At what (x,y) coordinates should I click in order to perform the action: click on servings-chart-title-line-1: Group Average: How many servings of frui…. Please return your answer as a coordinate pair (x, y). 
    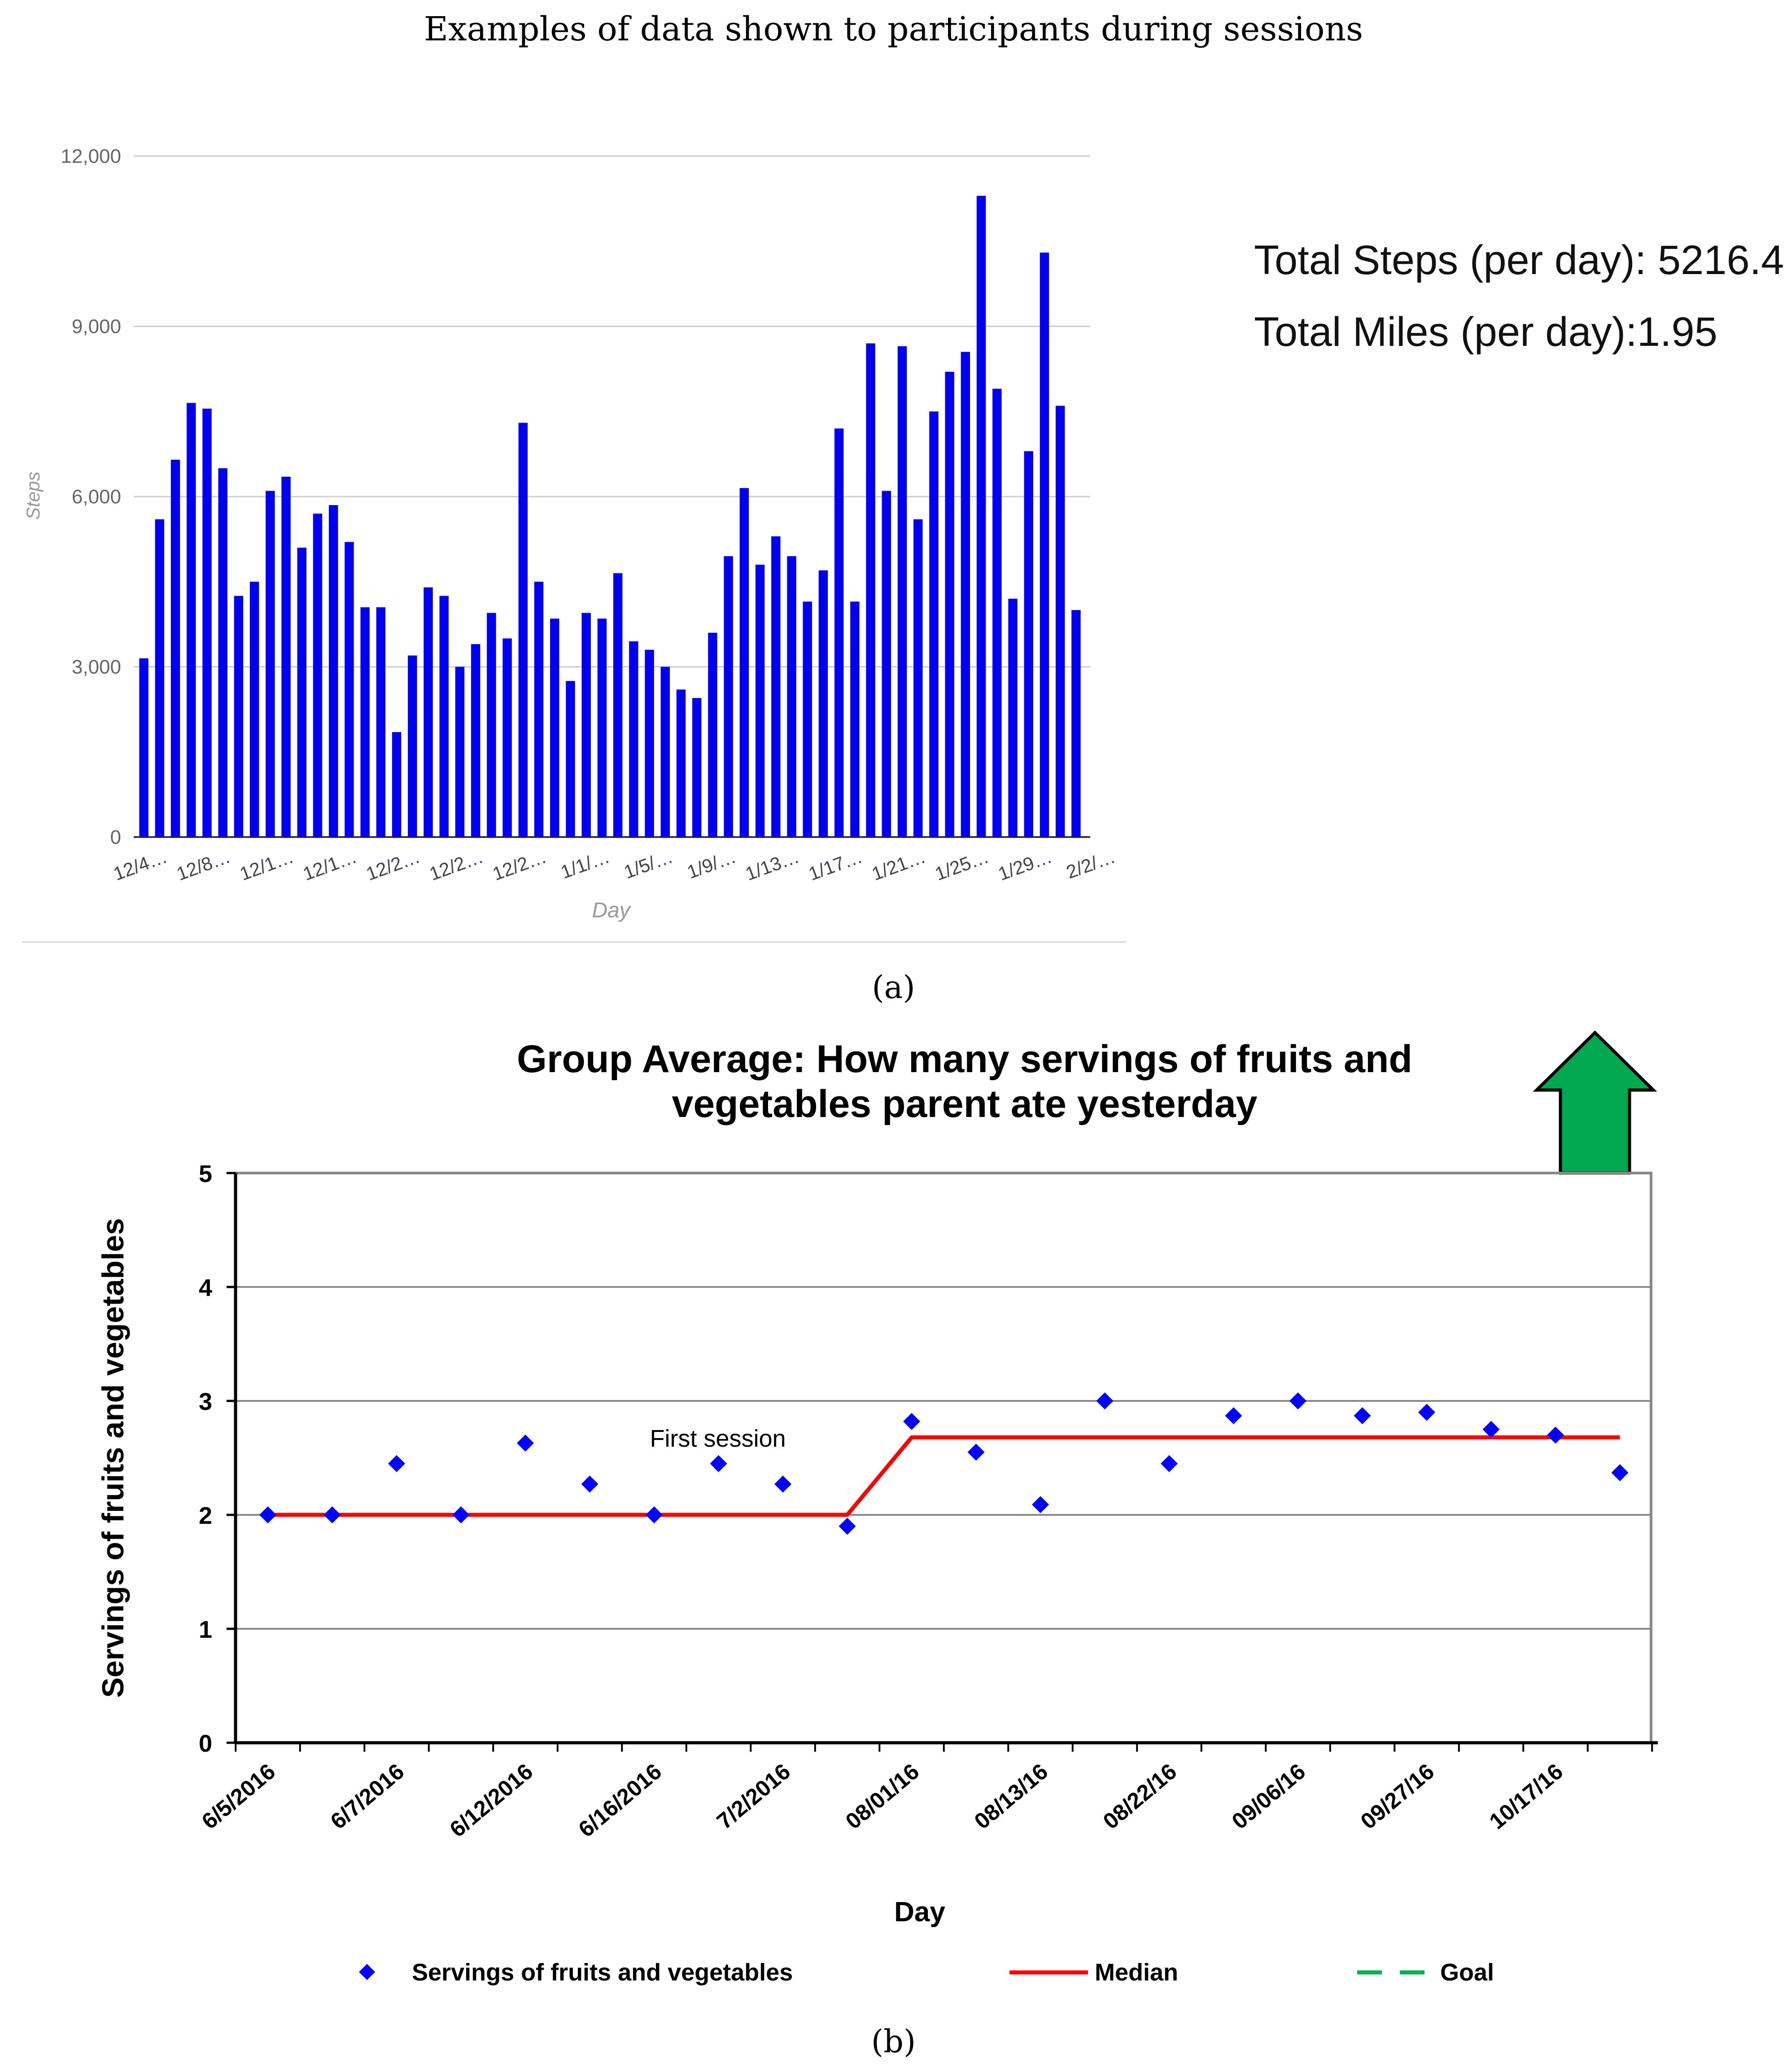
    Looking at the image, I should click on (965, 1059).